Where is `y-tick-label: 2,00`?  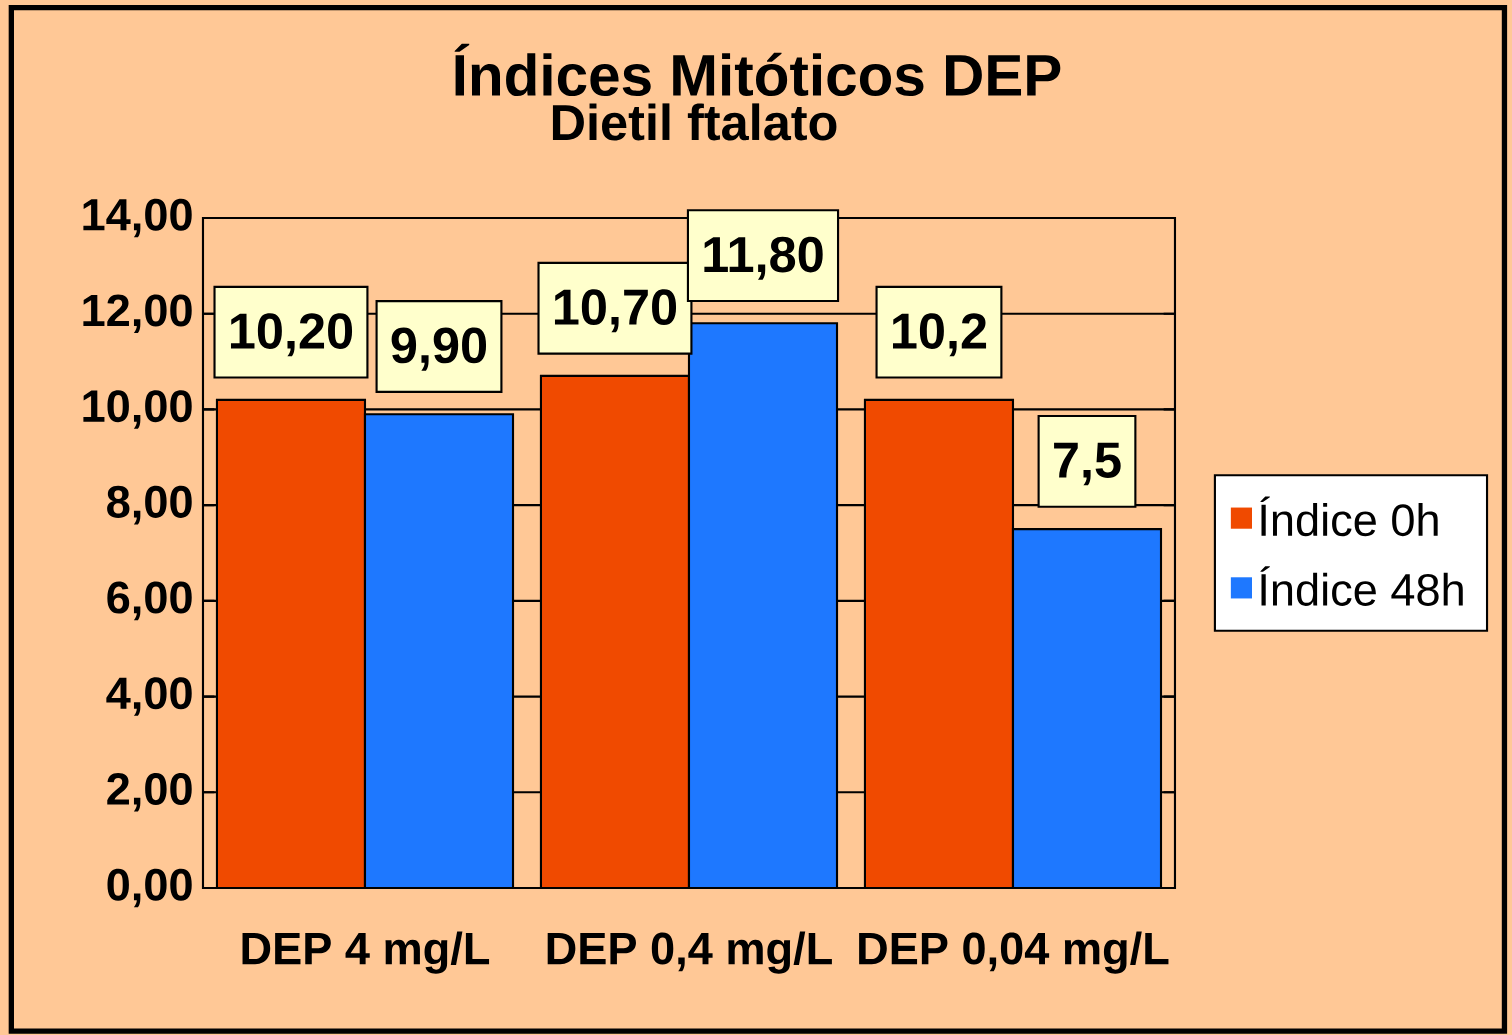 y-tick-label: 2,00 is located at coordinates (149, 792).